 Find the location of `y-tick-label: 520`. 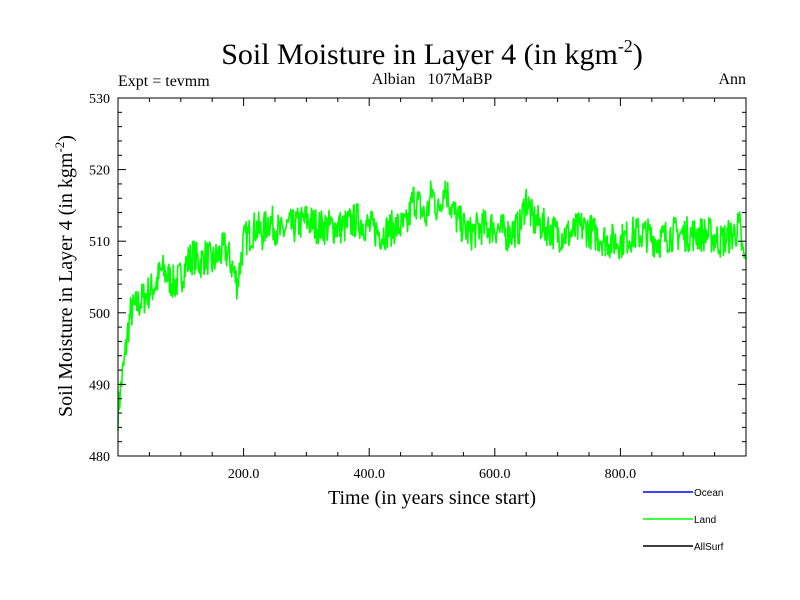

y-tick-label: 520 is located at coordinates (99, 171).